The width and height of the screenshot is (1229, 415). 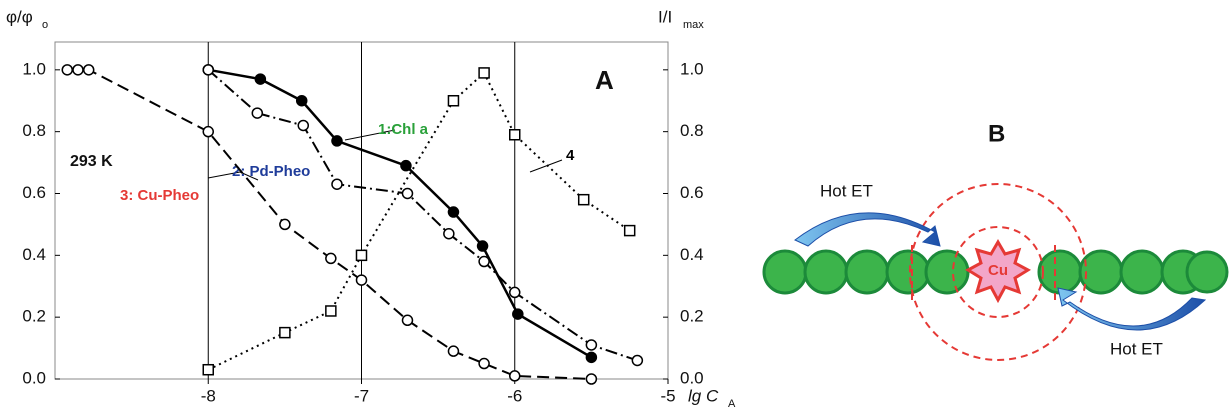 What do you see at coordinates (45, 25) in the screenshot?
I see `y-label-sub: o` at bounding box center [45, 25].